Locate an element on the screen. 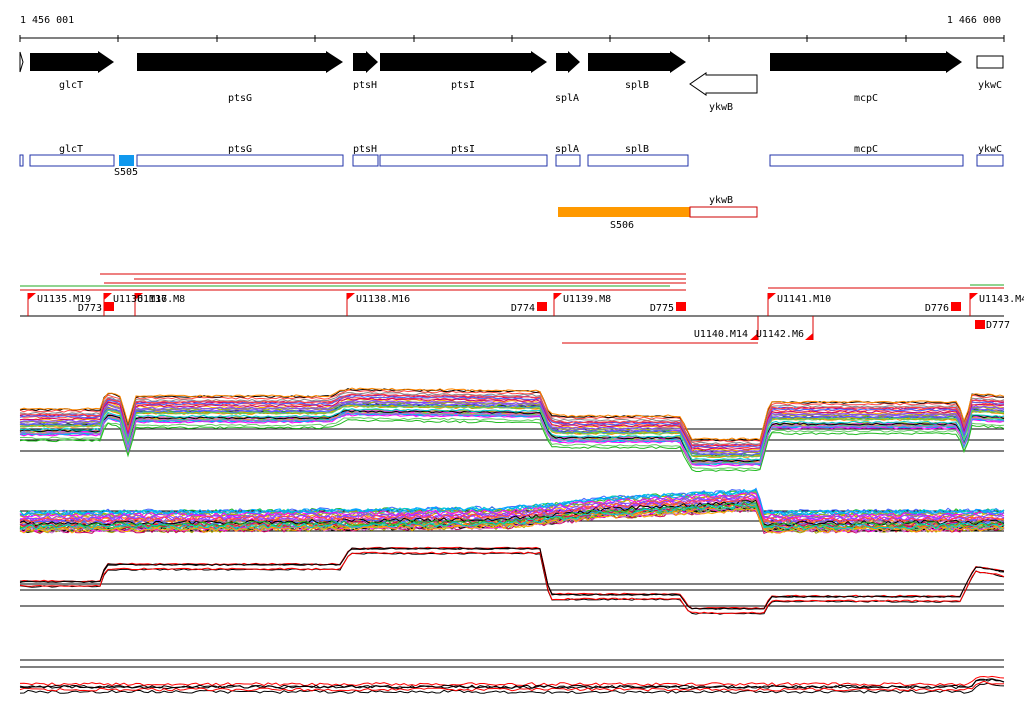  annotation-label: glcT is located at coordinates (71, 149).